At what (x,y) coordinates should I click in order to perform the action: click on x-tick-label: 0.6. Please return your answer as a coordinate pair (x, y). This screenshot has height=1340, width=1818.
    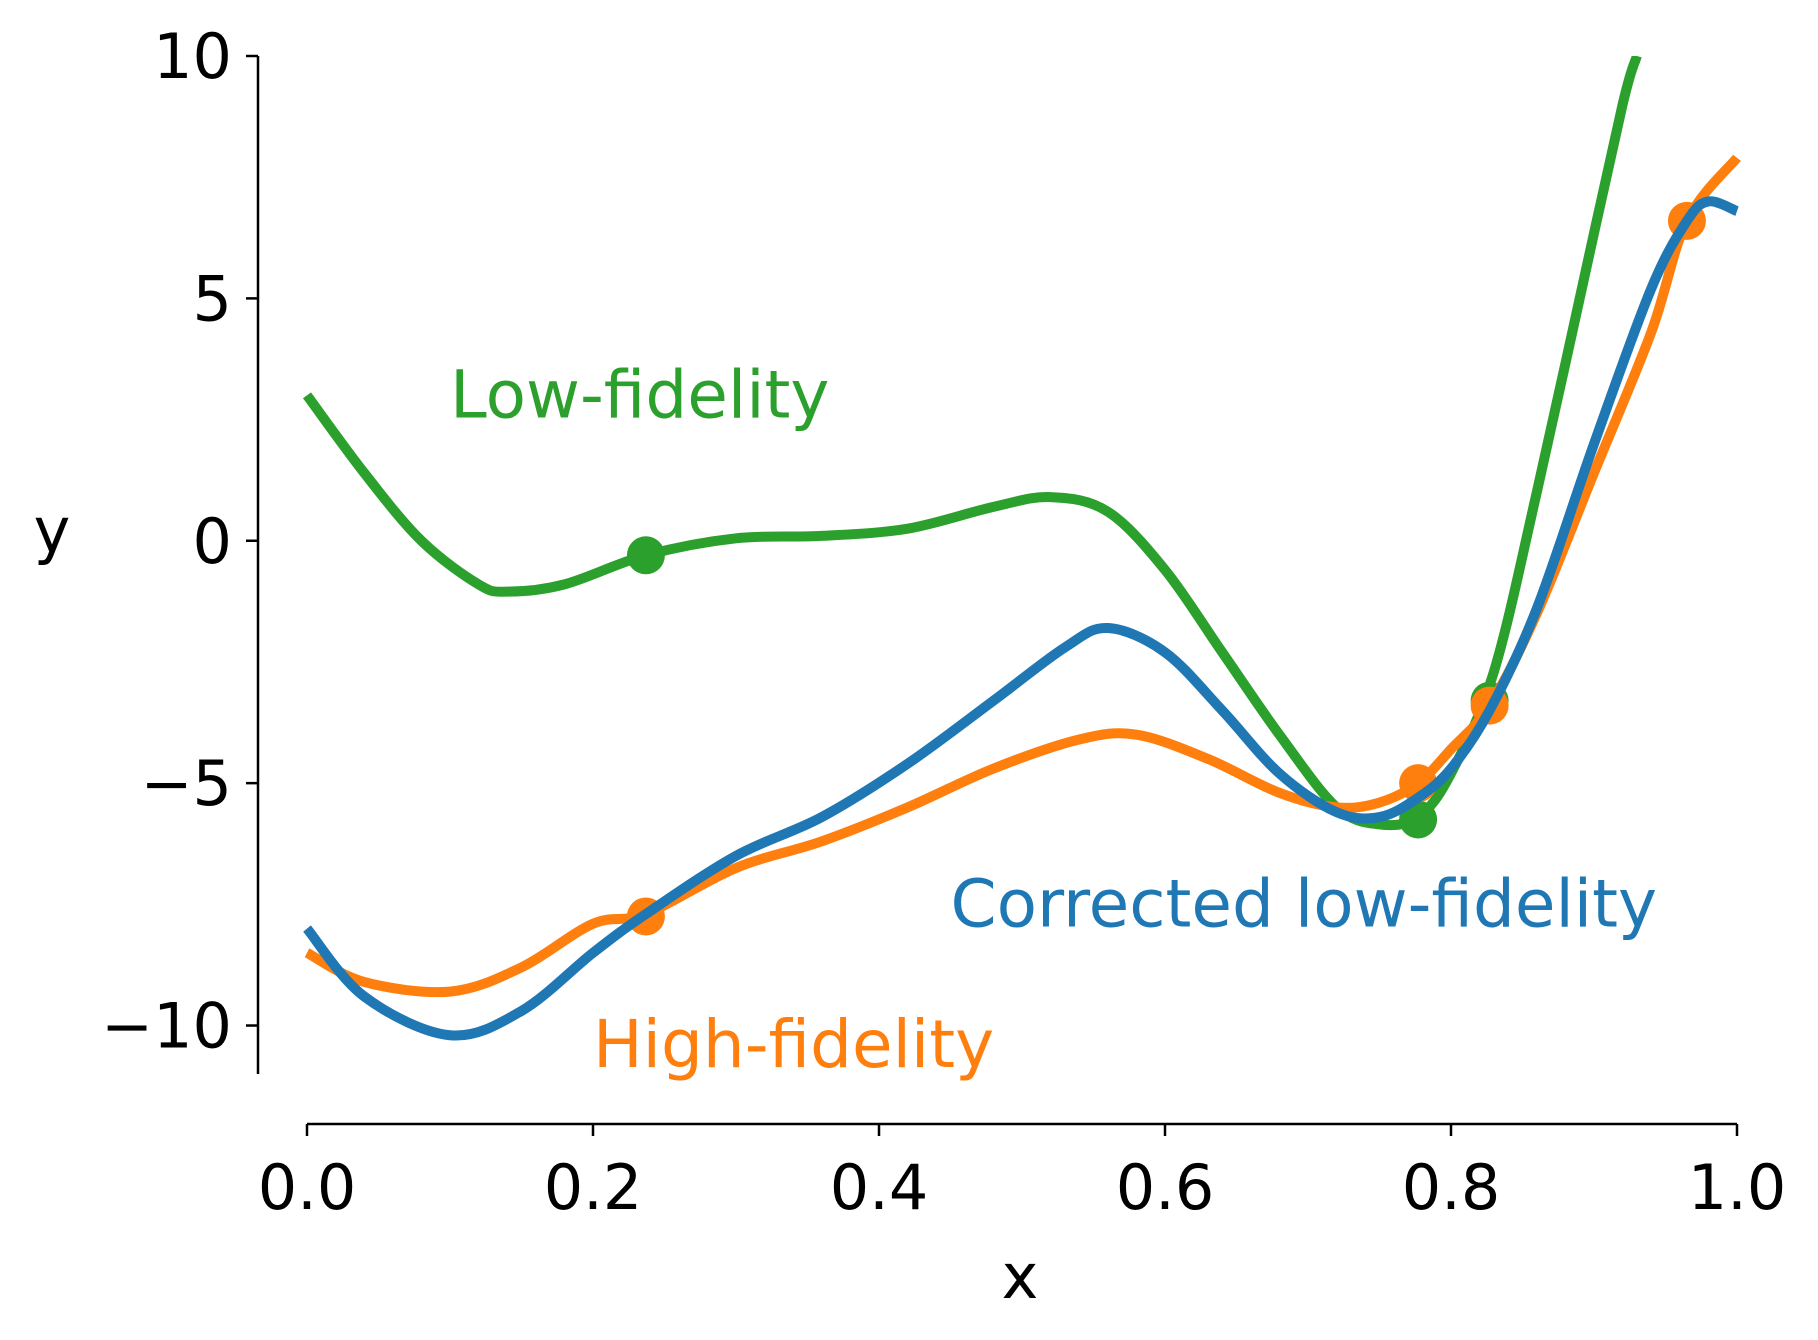
    Looking at the image, I should click on (1165, 1187).